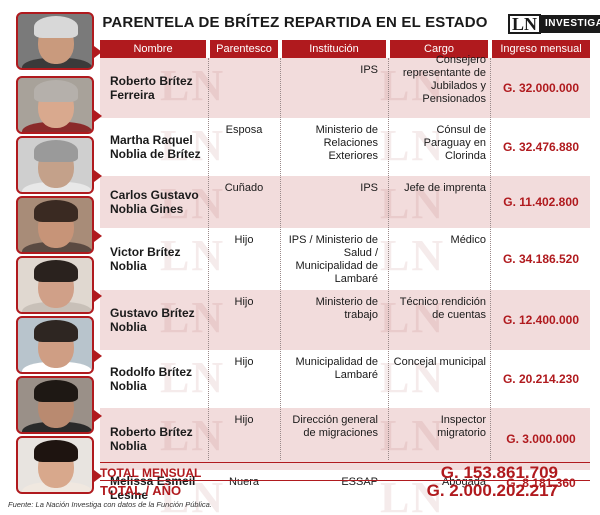 This screenshot has width=600, height=515. Describe the element at coordinates (492, 490) in the screenshot. I see `total-anual-value: G. 2.000.202.217` at that location.